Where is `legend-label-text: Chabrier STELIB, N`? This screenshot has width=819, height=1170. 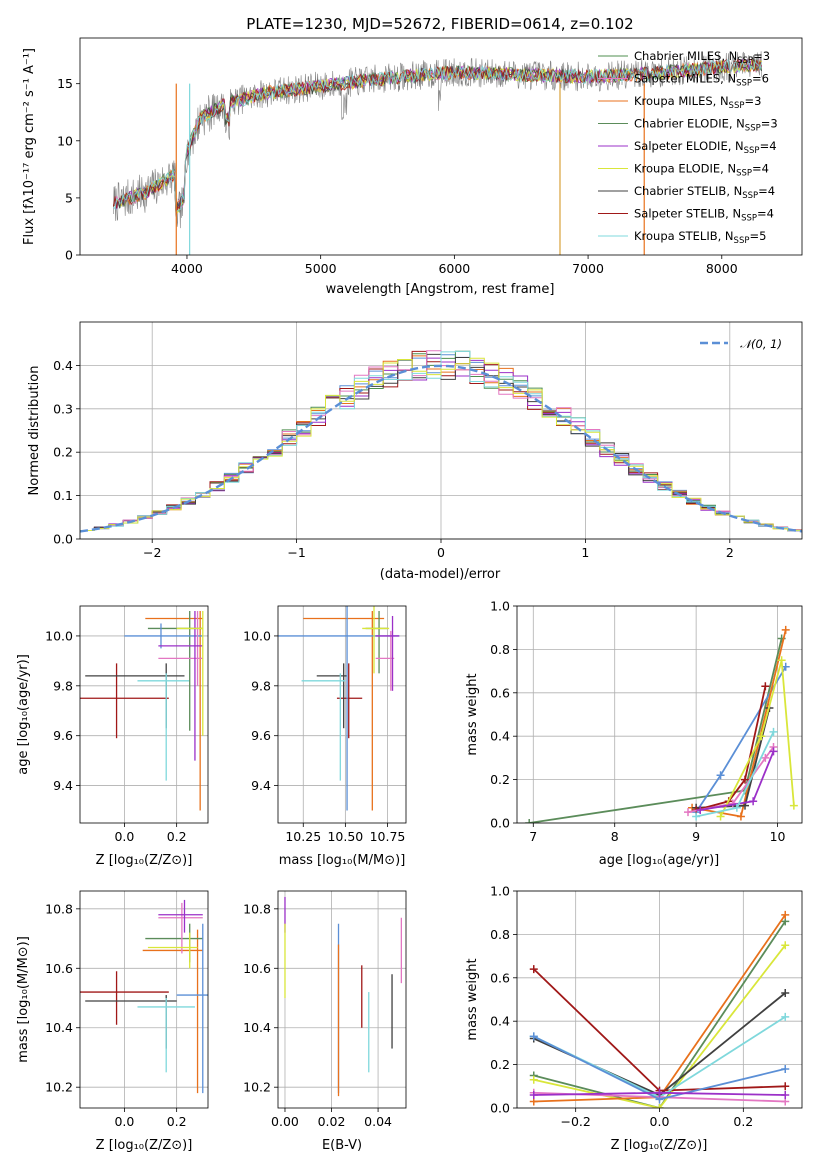
legend-label-text: Chabrier STELIB, N is located at coordinates (688, 191).